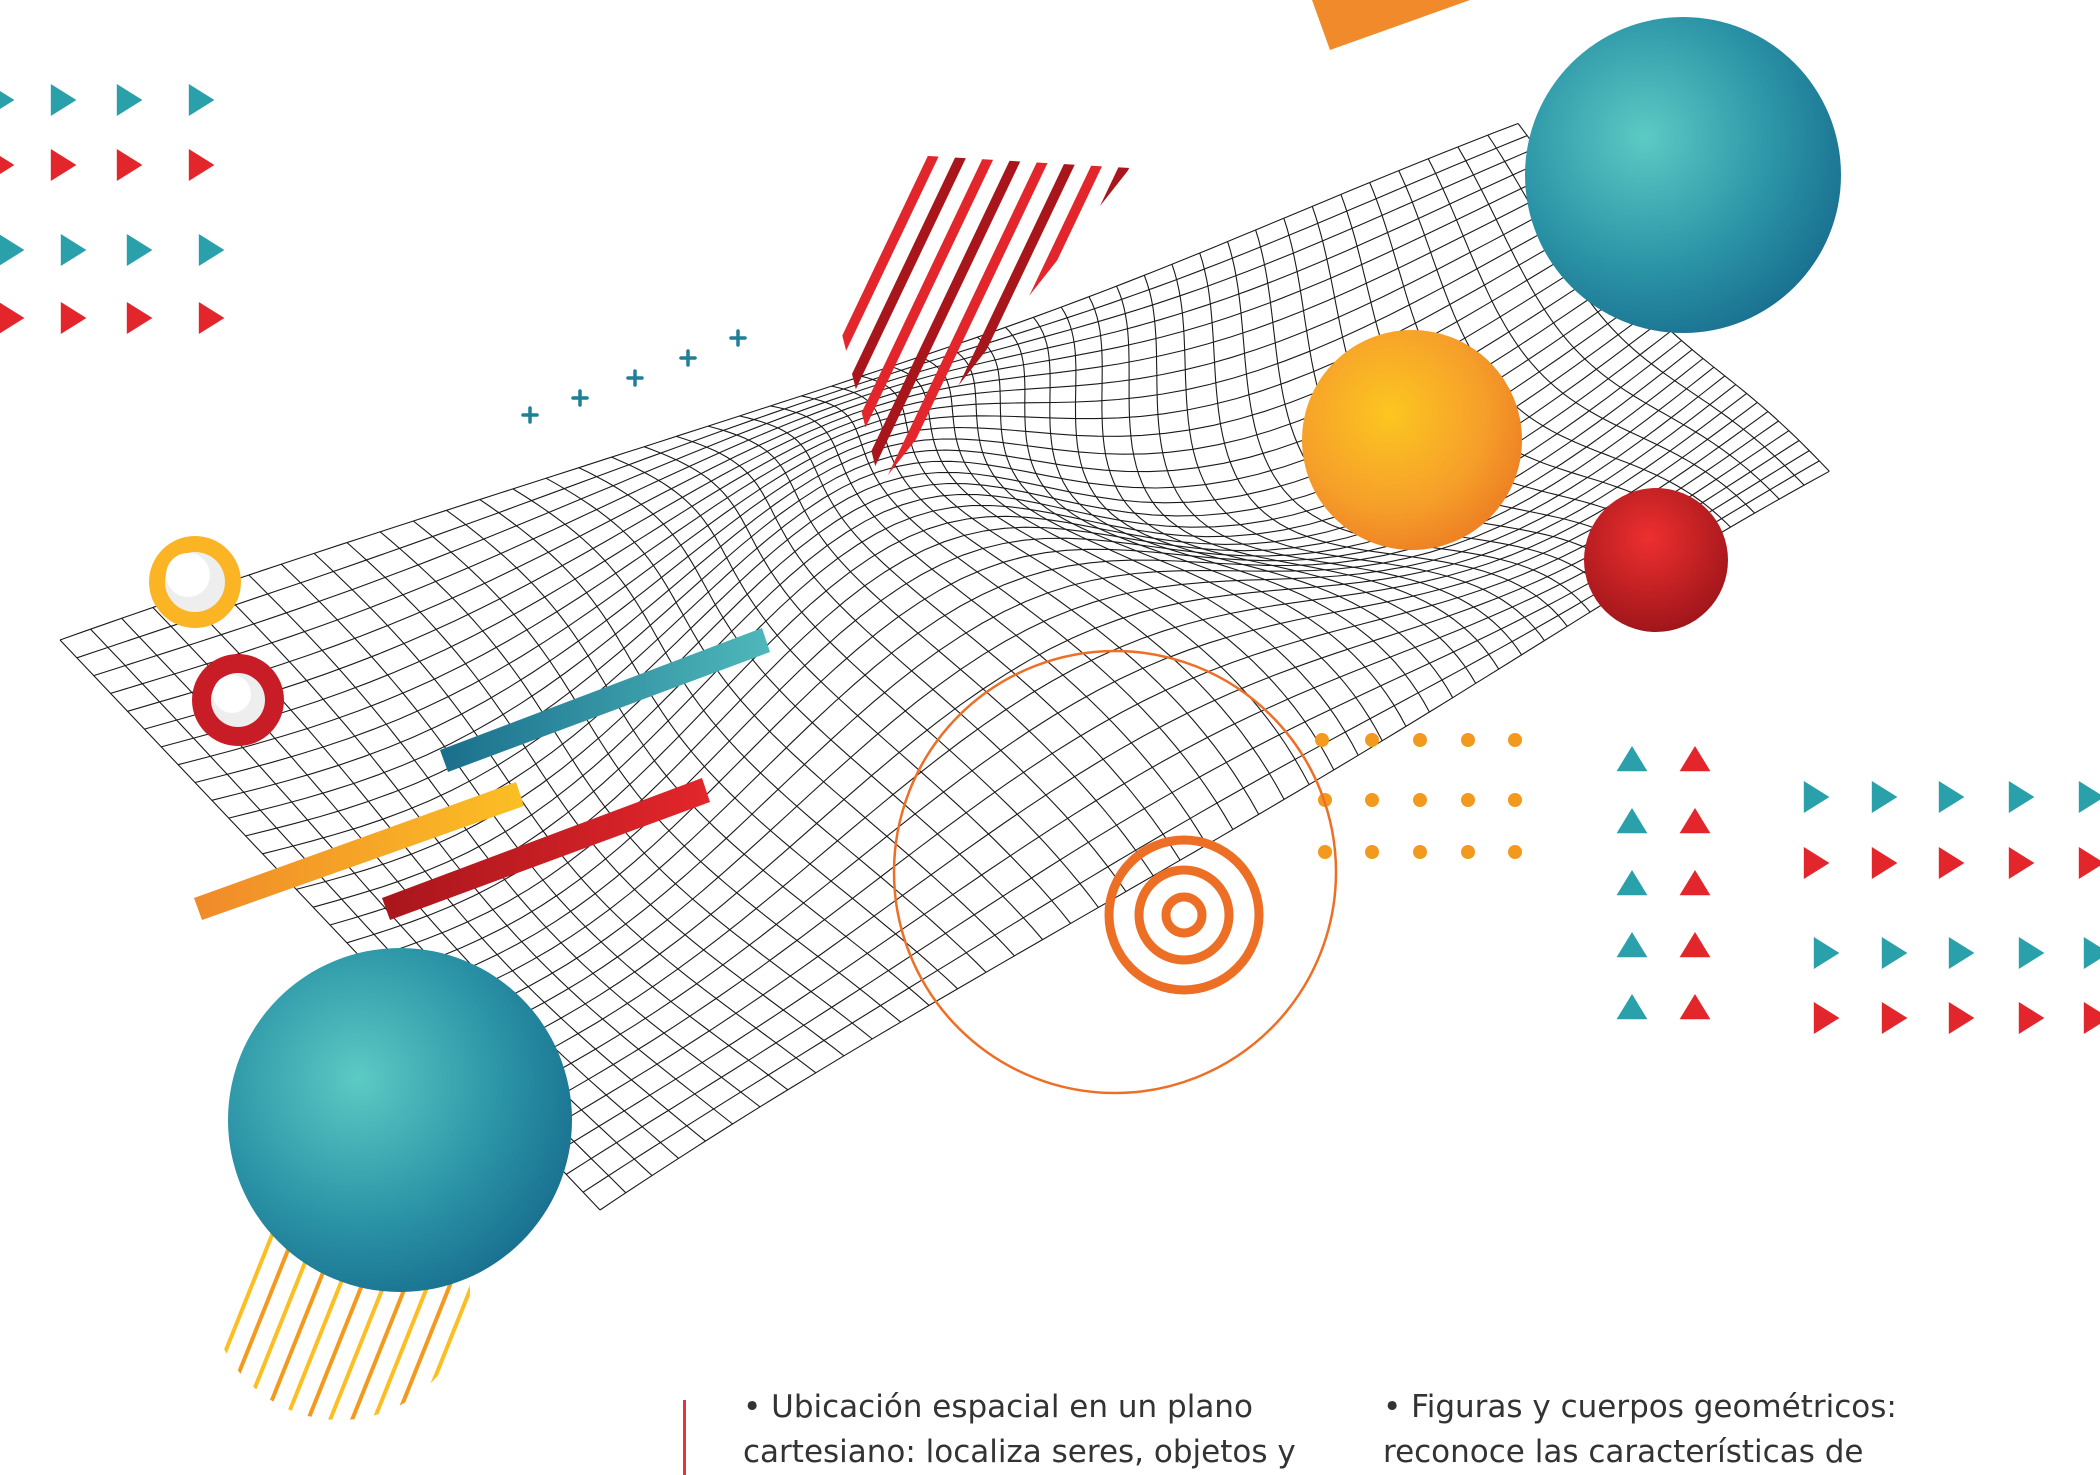  What do you see at coordinates (605, 700) in the screenshot?
I see `teal-bar` at bounding box center [605, 700].